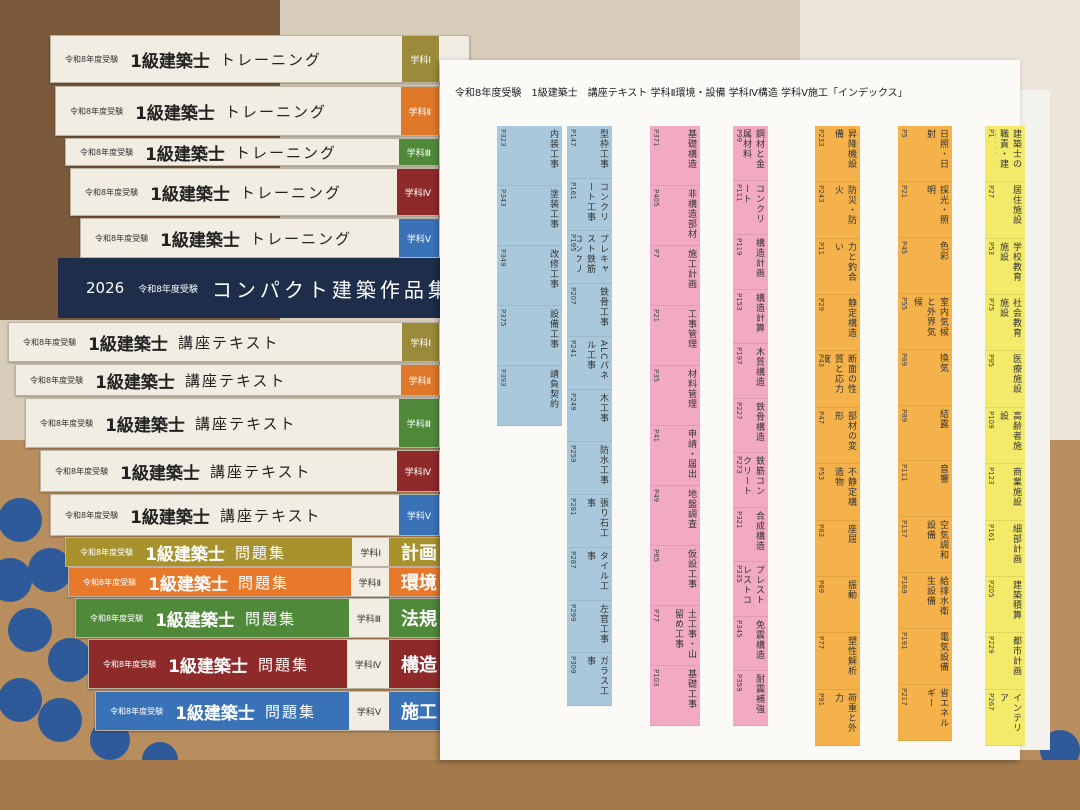 The image size is (1080, 810). Describe the element at coordinates (270, 515) in the screenshot. I see `book-title: 講座テキスト` at that location.